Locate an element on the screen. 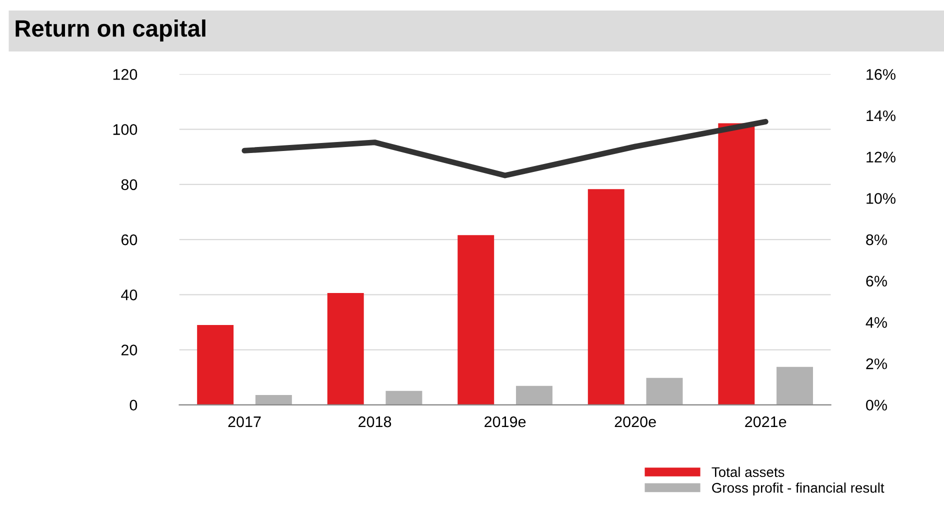 This screenshot has height=508, width=944. y2-tick-label: 2% is located at coordinates (876, 364).